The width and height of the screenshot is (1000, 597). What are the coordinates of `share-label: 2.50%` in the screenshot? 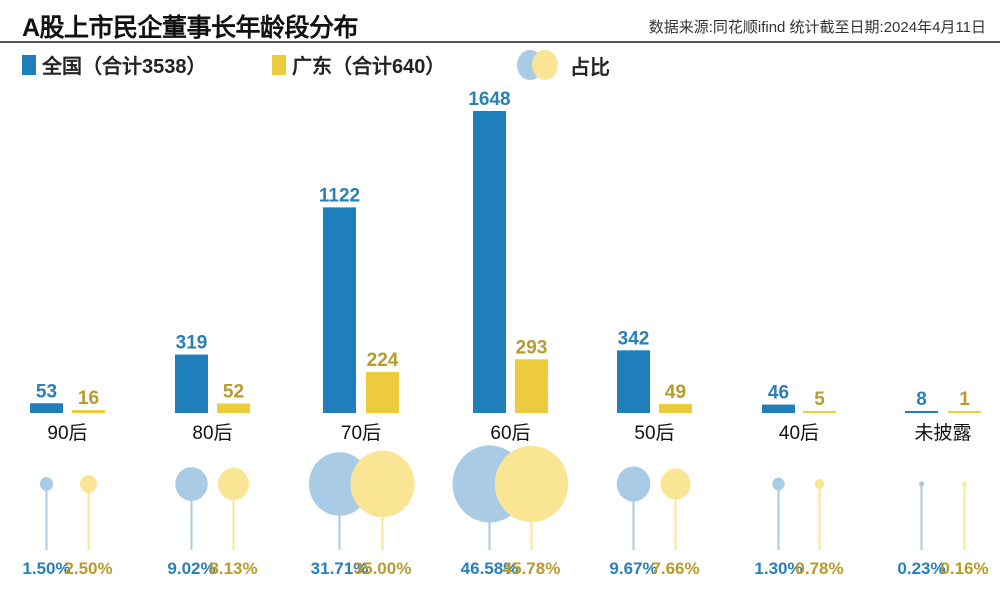 It's located at (88, 568).